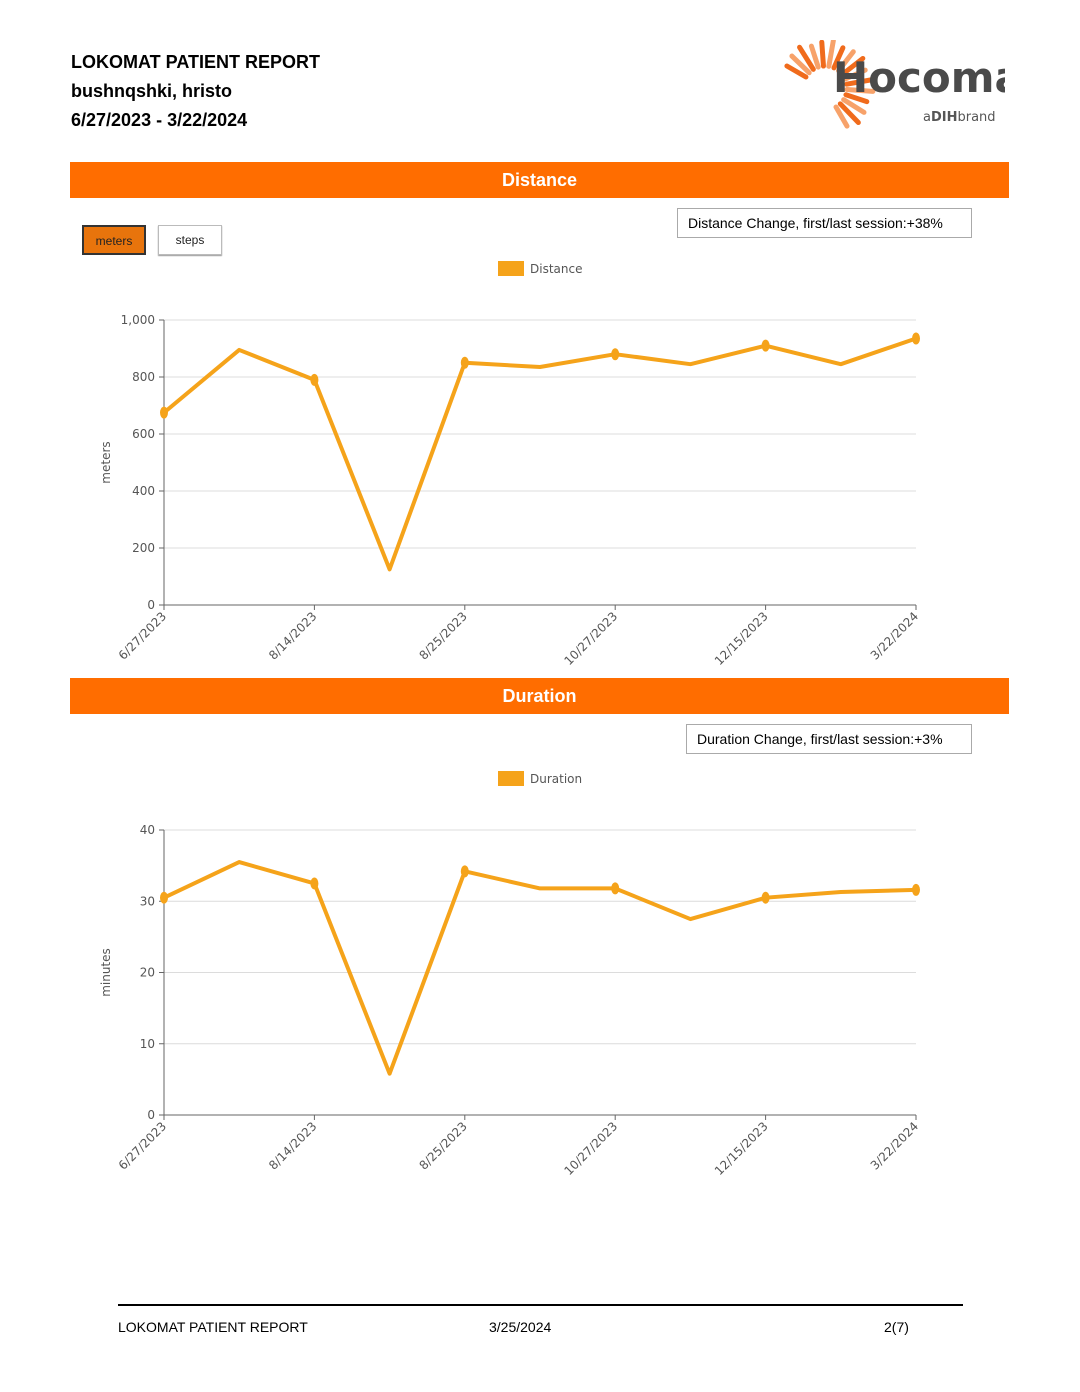  I want to click on meters-toggle-button: meters, so click(114, 240).